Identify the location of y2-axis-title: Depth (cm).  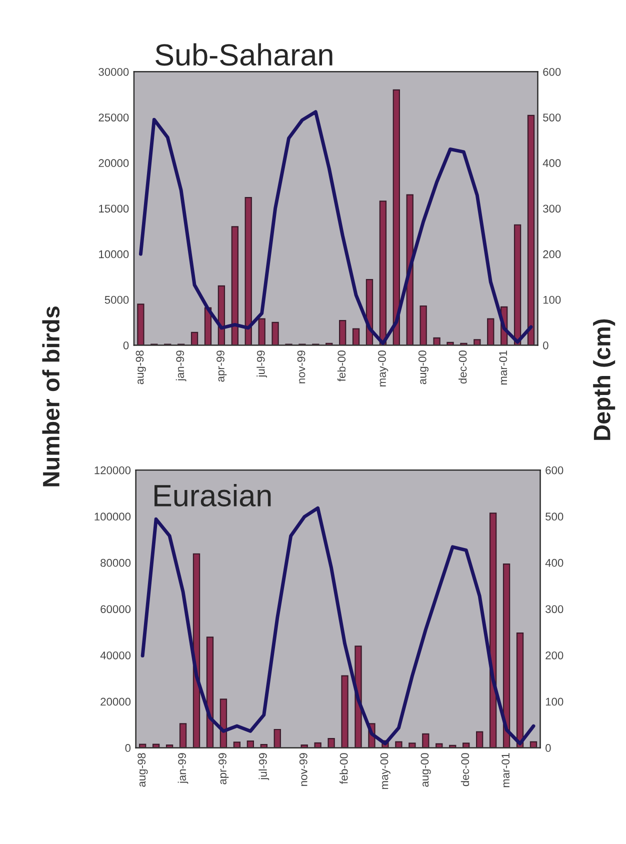
(604, 379).